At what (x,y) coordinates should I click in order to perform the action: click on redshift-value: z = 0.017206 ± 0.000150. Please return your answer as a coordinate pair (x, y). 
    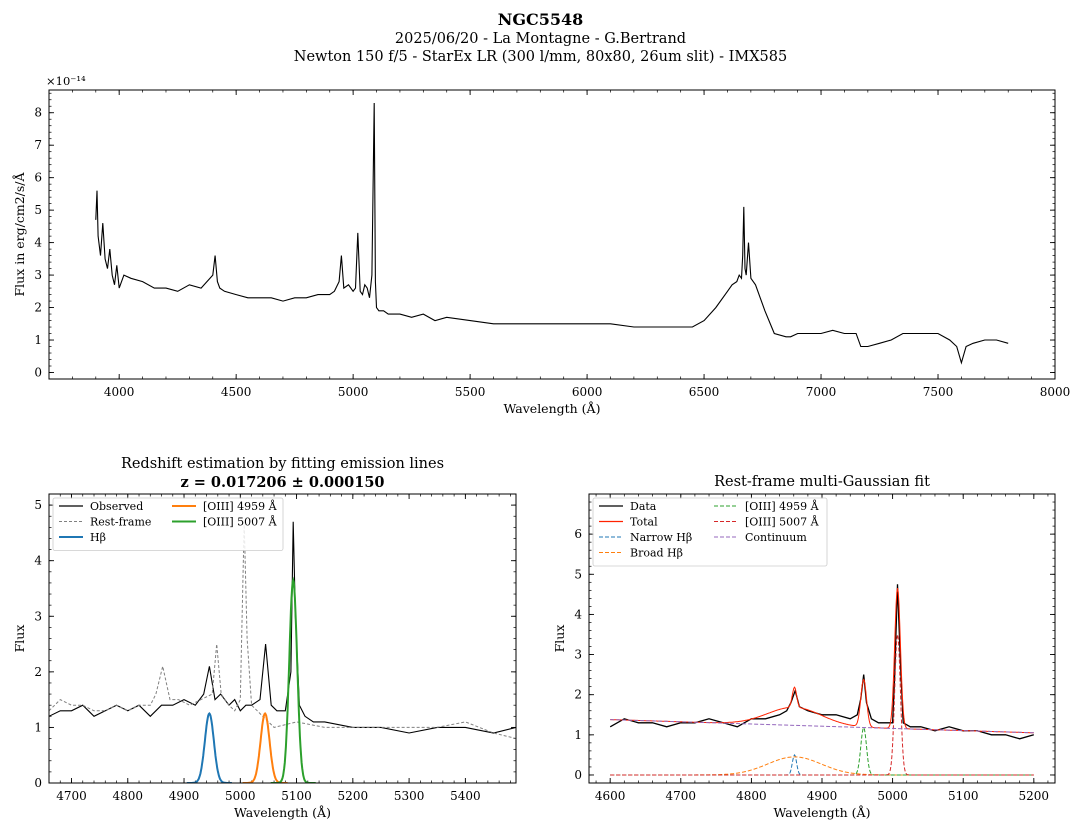
    Looking at the image, I should click on (282, 482).